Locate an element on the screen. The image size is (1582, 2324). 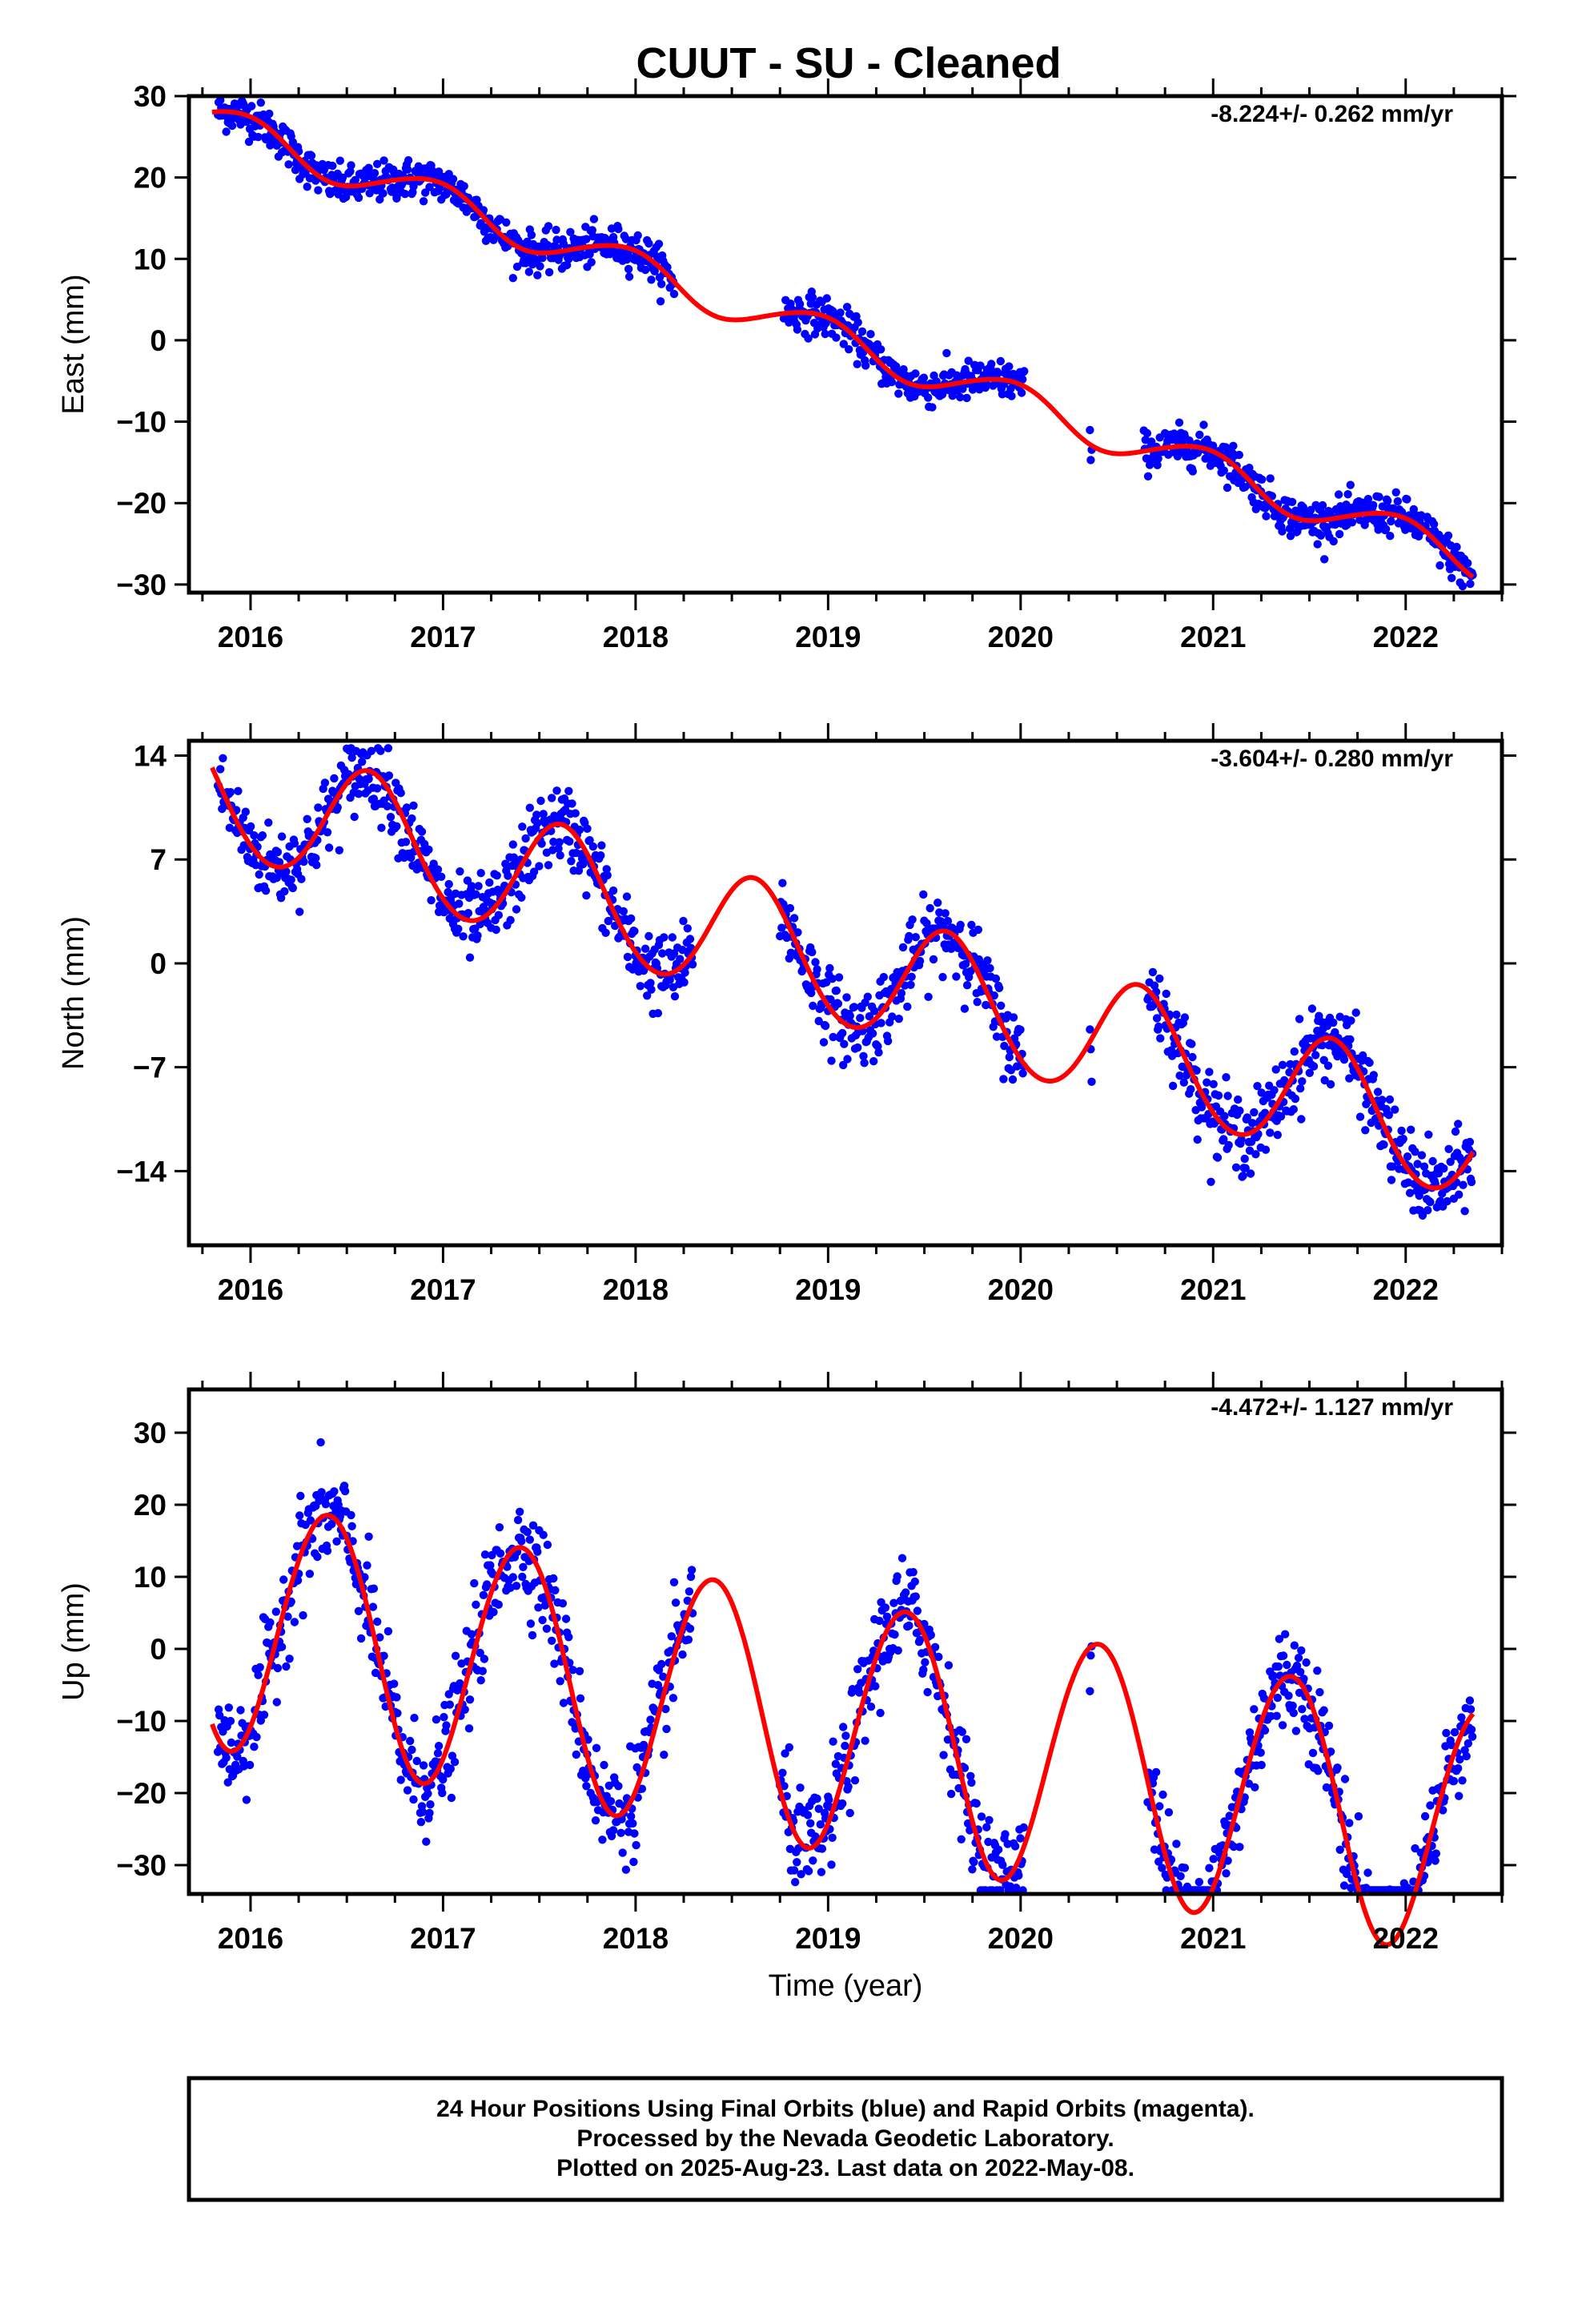
north-rate-label: -3.604+/- 0.280 mm/yr is located at coordinates (1332, 759).